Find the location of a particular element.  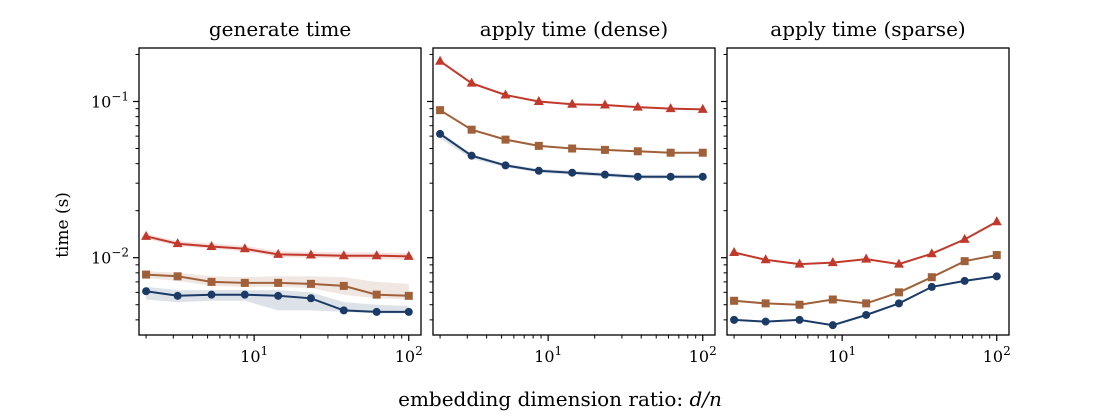

y-tick-label-1: 10⁻¹ is located at coordinates (110, 100).